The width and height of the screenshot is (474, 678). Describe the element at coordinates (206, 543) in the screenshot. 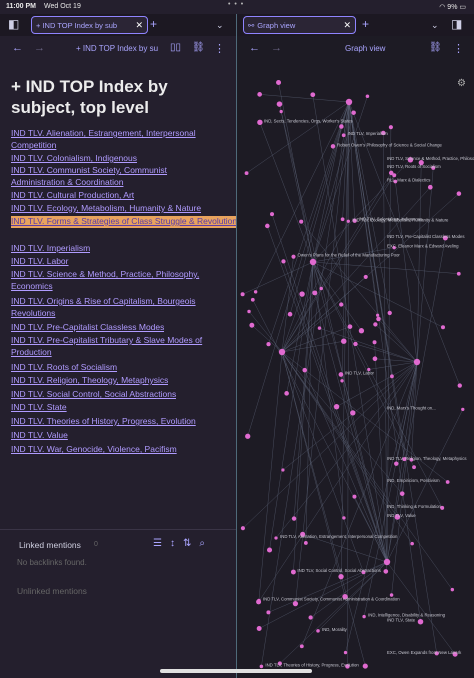

I see `search-icon: ⌕` at that location.